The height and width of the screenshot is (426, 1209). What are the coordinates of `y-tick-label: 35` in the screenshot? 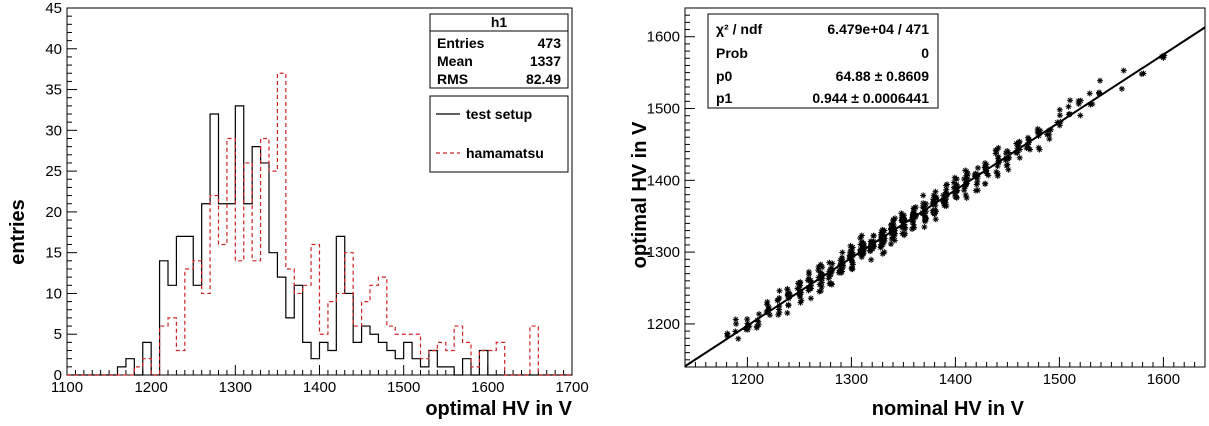 It's located at (53, 90).